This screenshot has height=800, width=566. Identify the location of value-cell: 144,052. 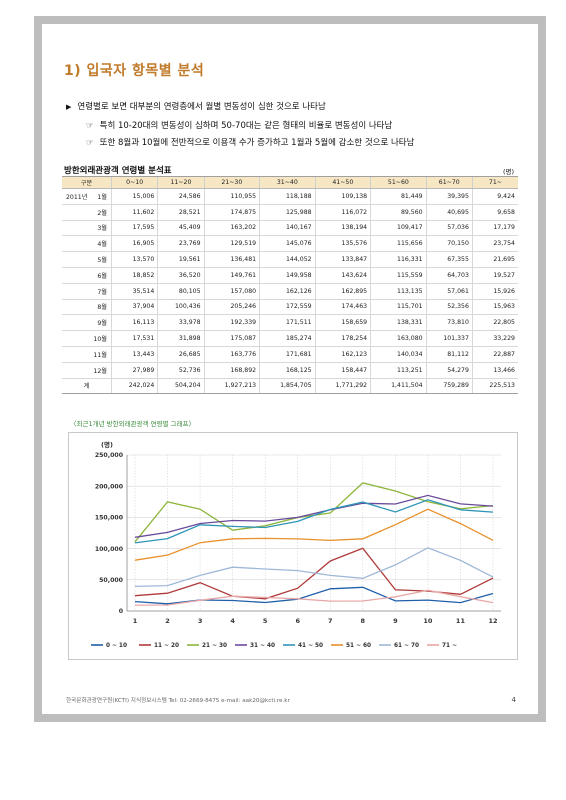
(287, 259).